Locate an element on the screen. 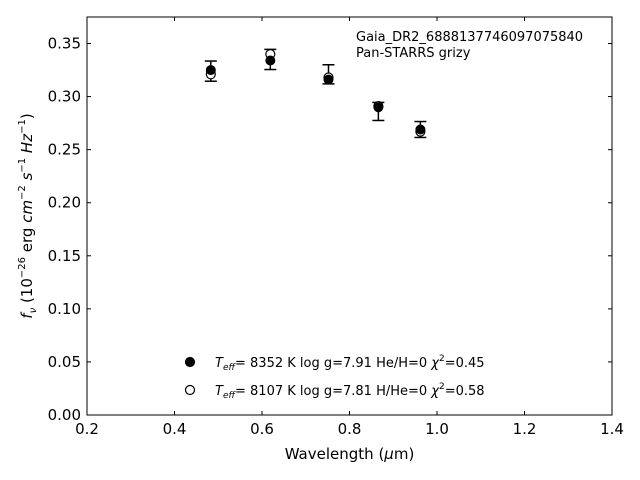  legend-label: Teff= 8352 K log g=7.91 He/H=0 χ2=0.45 is located at coordinates (350, 363).